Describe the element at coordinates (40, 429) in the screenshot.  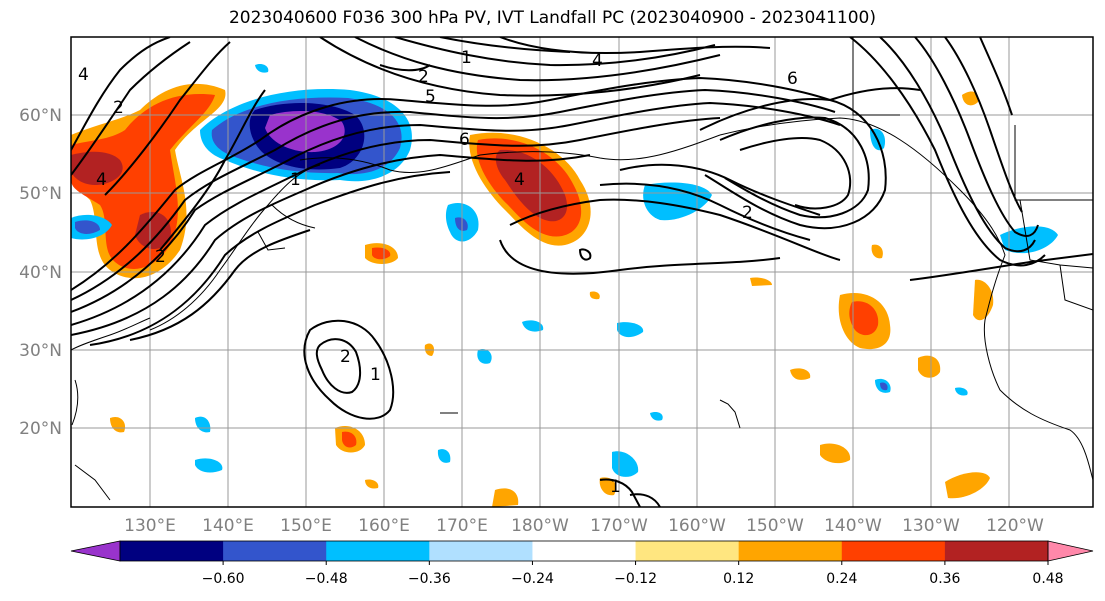
I see `lat-label: 20°N` at that location.